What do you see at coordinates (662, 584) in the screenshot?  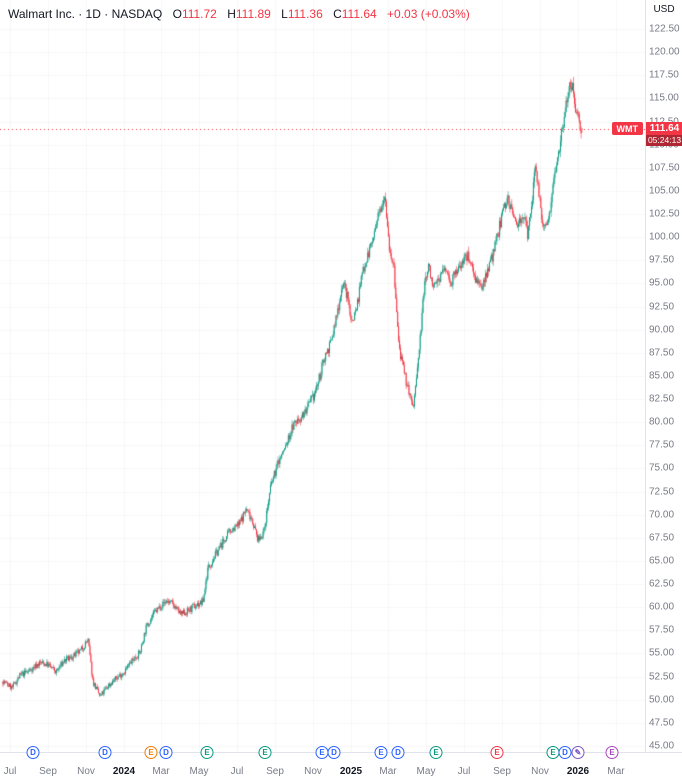 I see `price-tick: 62.50` at bounding box center [662, 584].